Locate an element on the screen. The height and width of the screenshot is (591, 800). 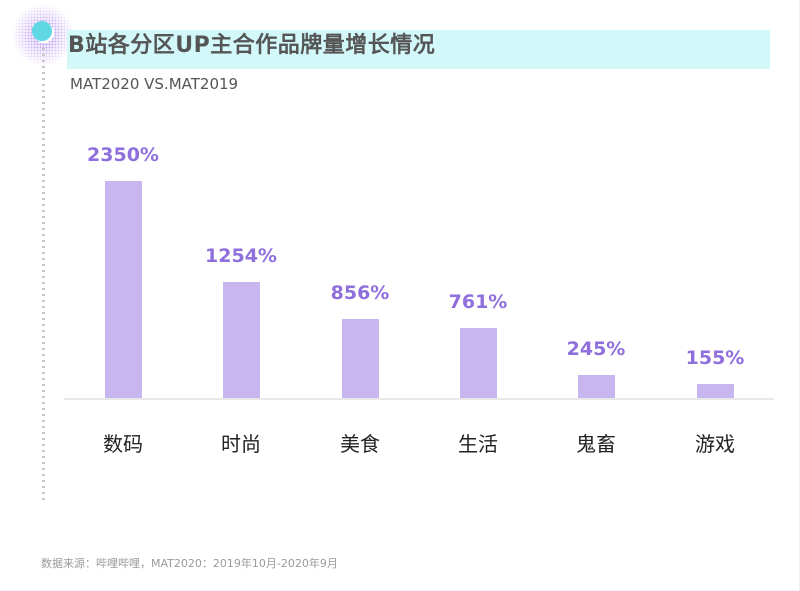
category-label: 鬼畜 is located at coordinates (596, 444).